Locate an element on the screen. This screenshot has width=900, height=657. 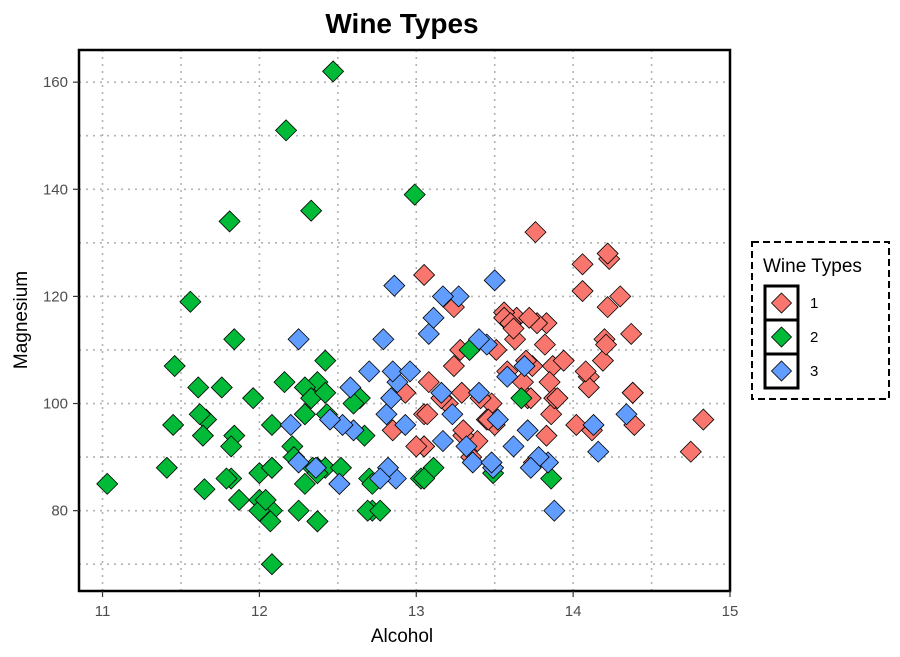
y-axis-ticks: 80 100 120 140 160 is located at coordinates (61, 297).